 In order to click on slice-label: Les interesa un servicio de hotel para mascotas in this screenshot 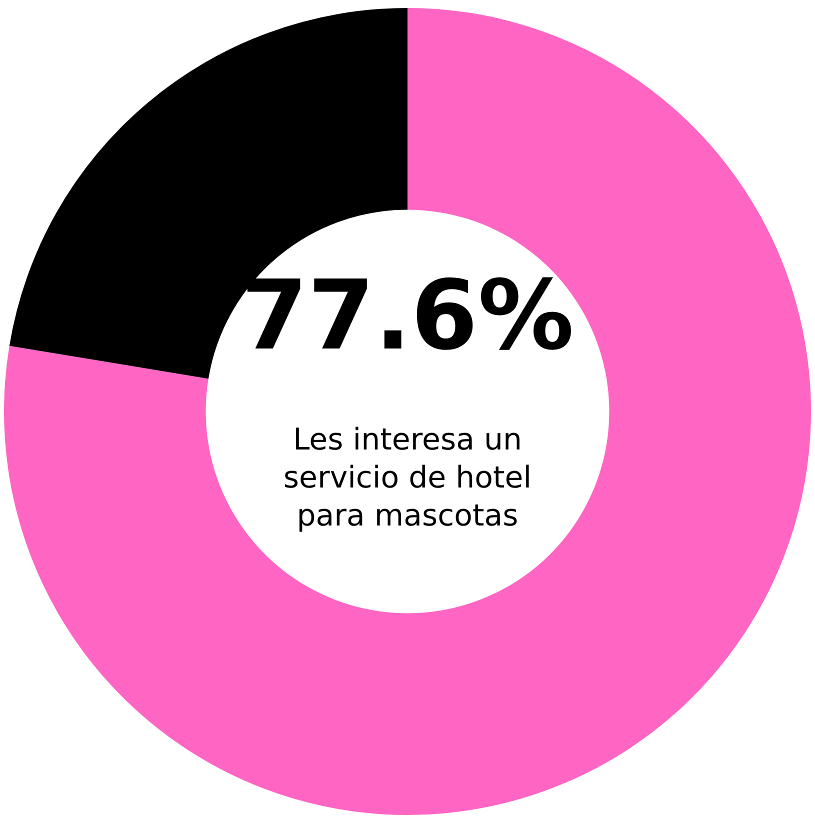, I will do `click(407, 478)`.